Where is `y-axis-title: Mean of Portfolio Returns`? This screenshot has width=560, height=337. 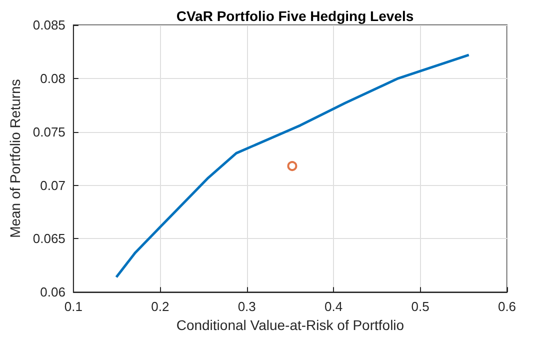
y-axis-title: Mean of Portfolio Returns is located at coordinates (15, 158).